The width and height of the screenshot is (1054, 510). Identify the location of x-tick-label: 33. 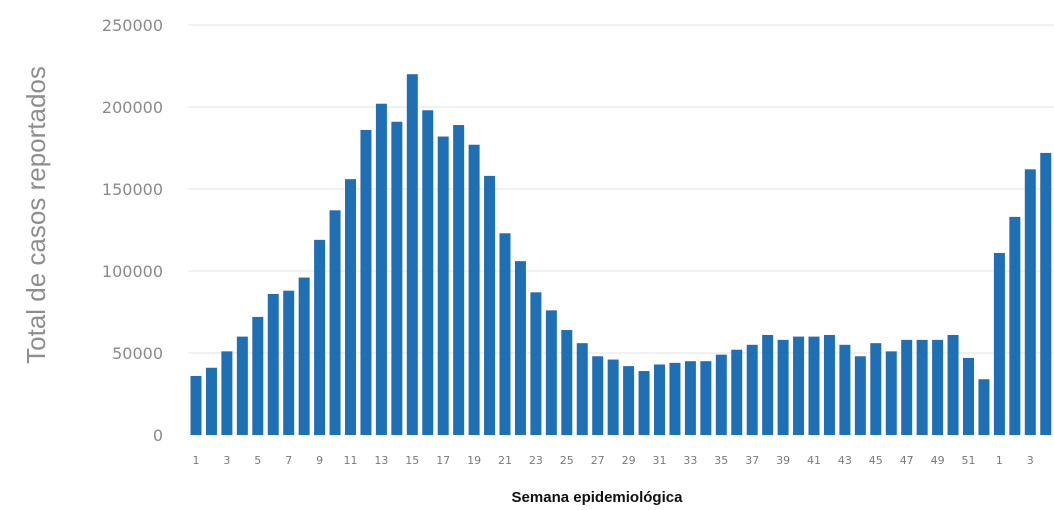
(690, 460).